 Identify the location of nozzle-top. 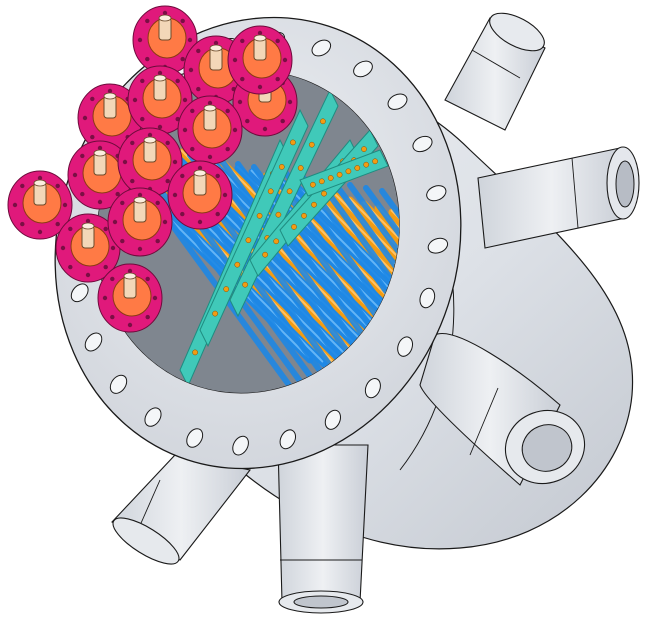
(495, 71).